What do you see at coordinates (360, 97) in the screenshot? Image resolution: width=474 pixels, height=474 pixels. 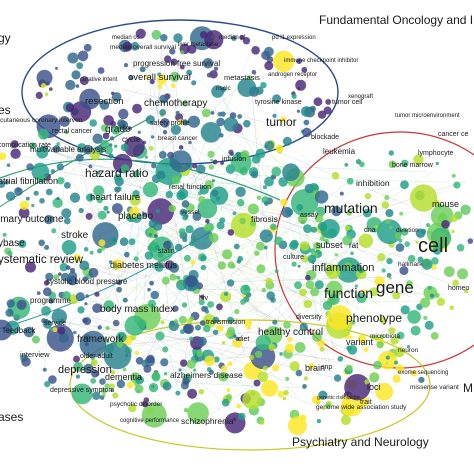 I see `term-label: xenograft` at bounding box center [360, 97].